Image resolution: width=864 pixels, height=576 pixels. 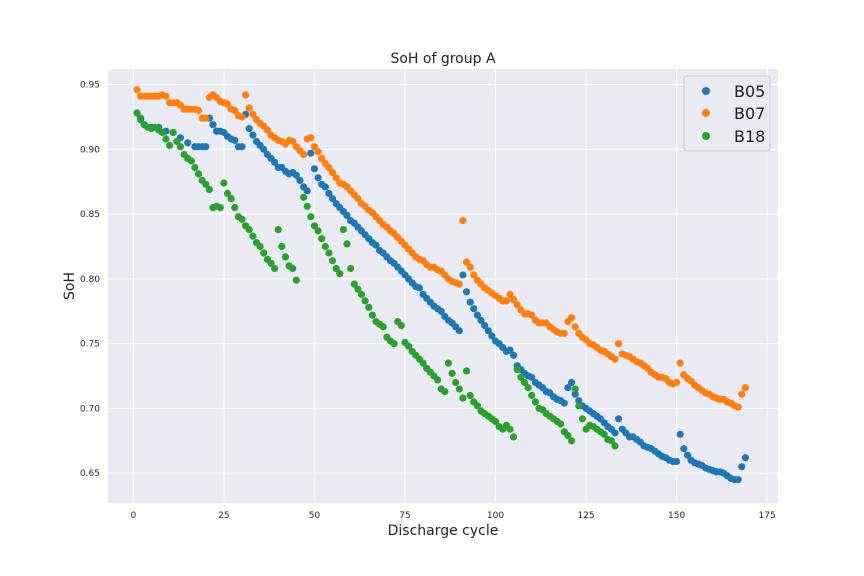 I want to click on y-tick-label: 0.95, so click(x=90, y=86).